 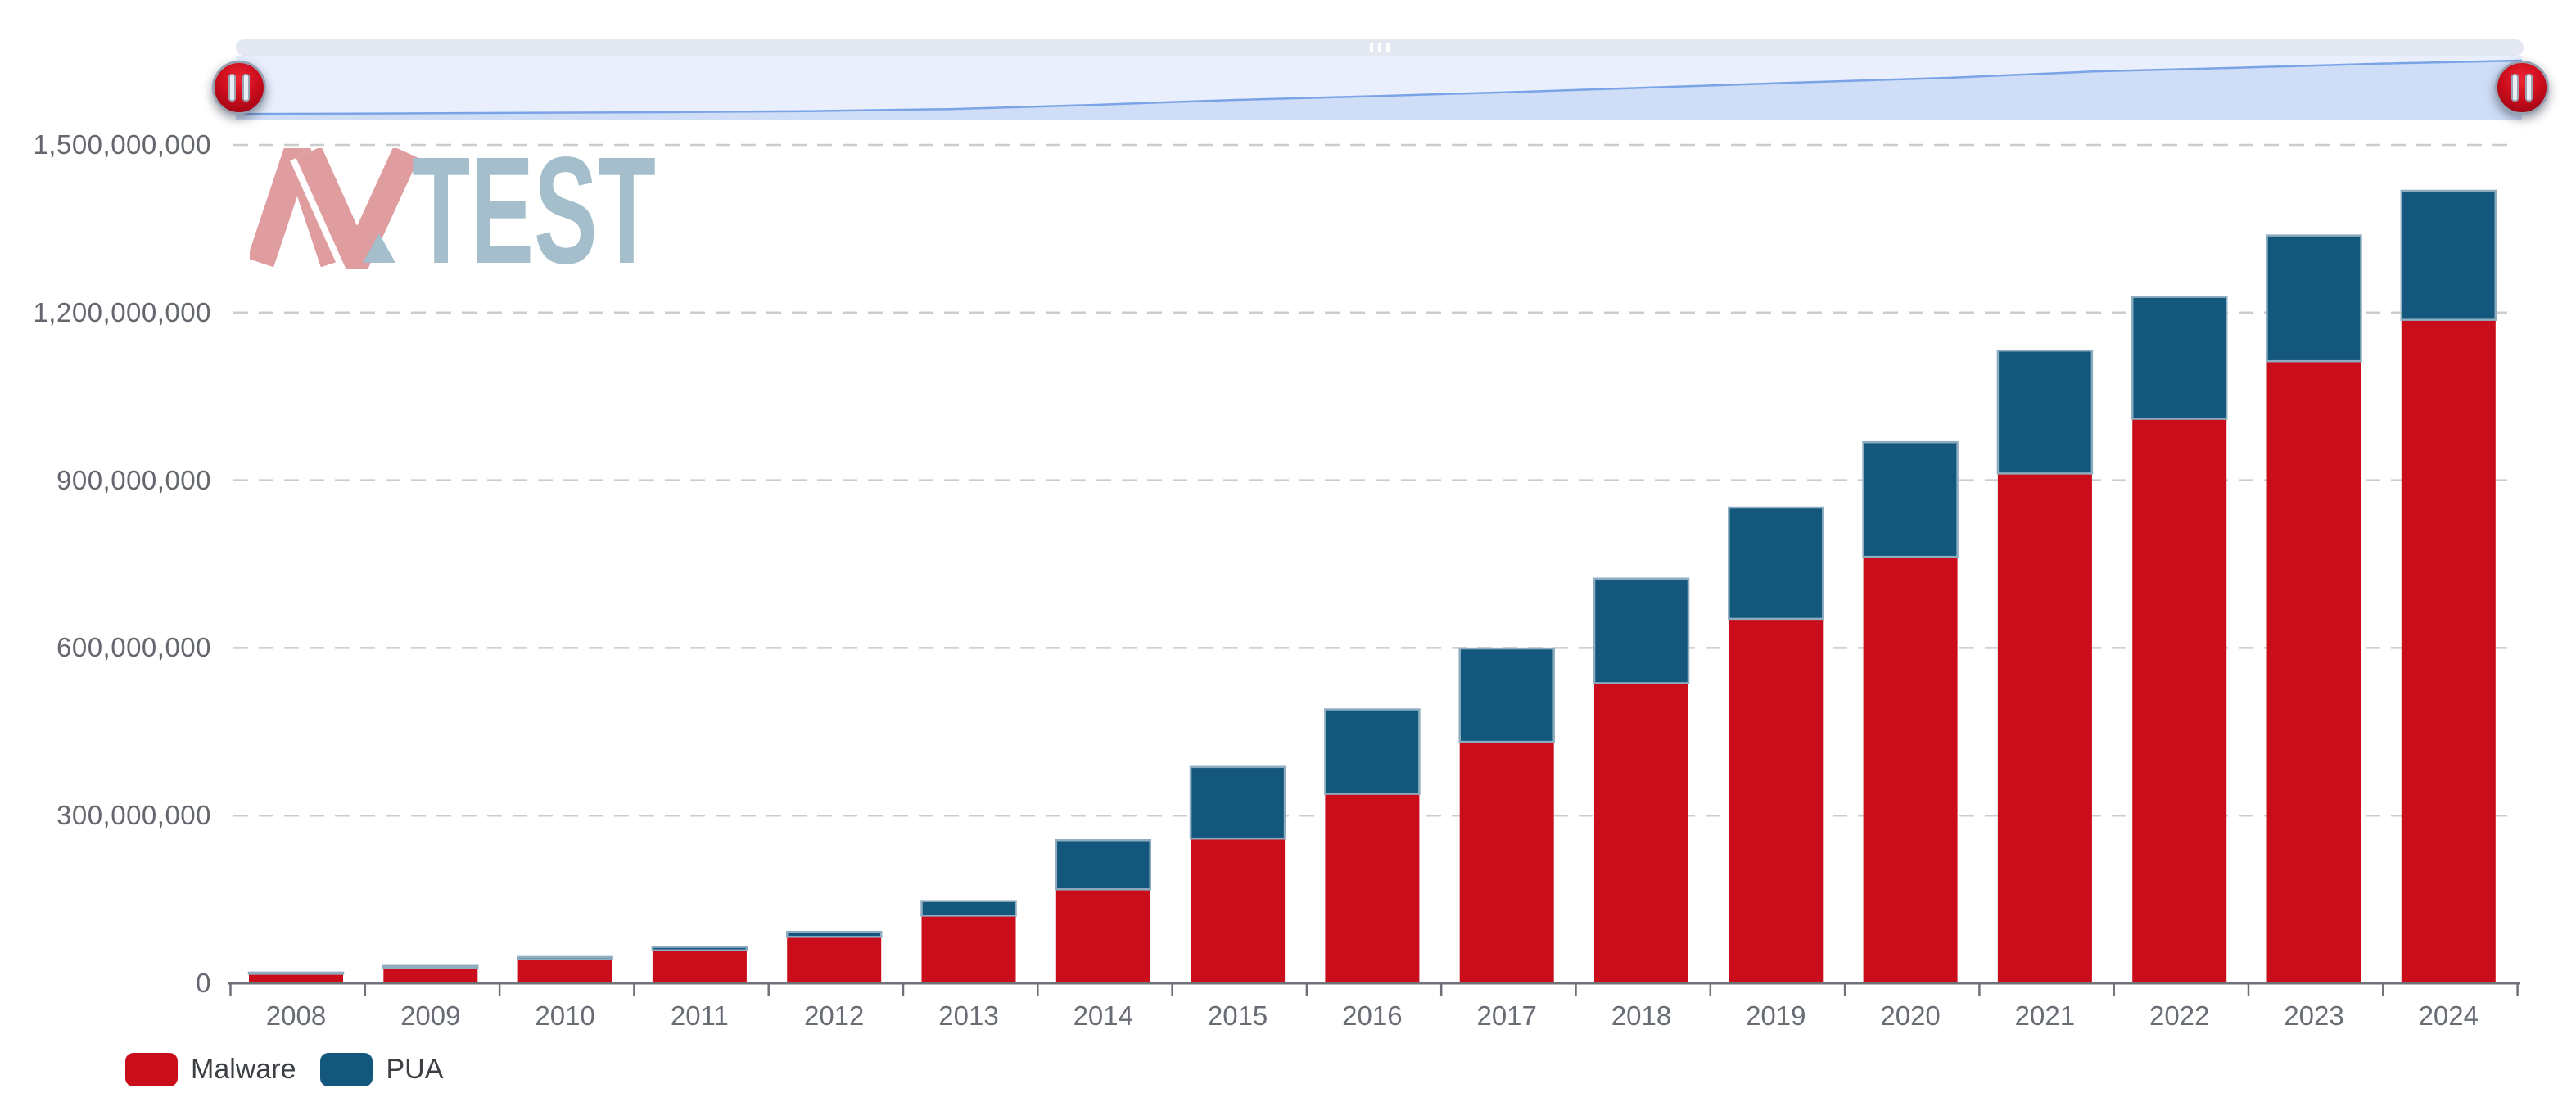 I want to click on y-axis-label: 300,000,000, so click(x=133, y=815).